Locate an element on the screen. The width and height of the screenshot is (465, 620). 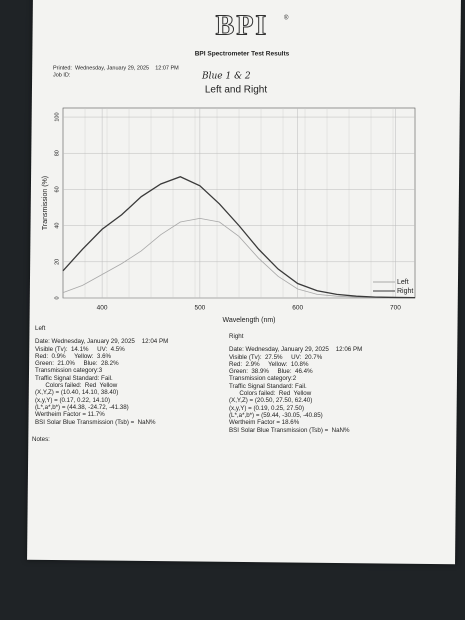
results-line: Red: 0.9% Yellow: 3.6% is located at coordinates (73, 356).